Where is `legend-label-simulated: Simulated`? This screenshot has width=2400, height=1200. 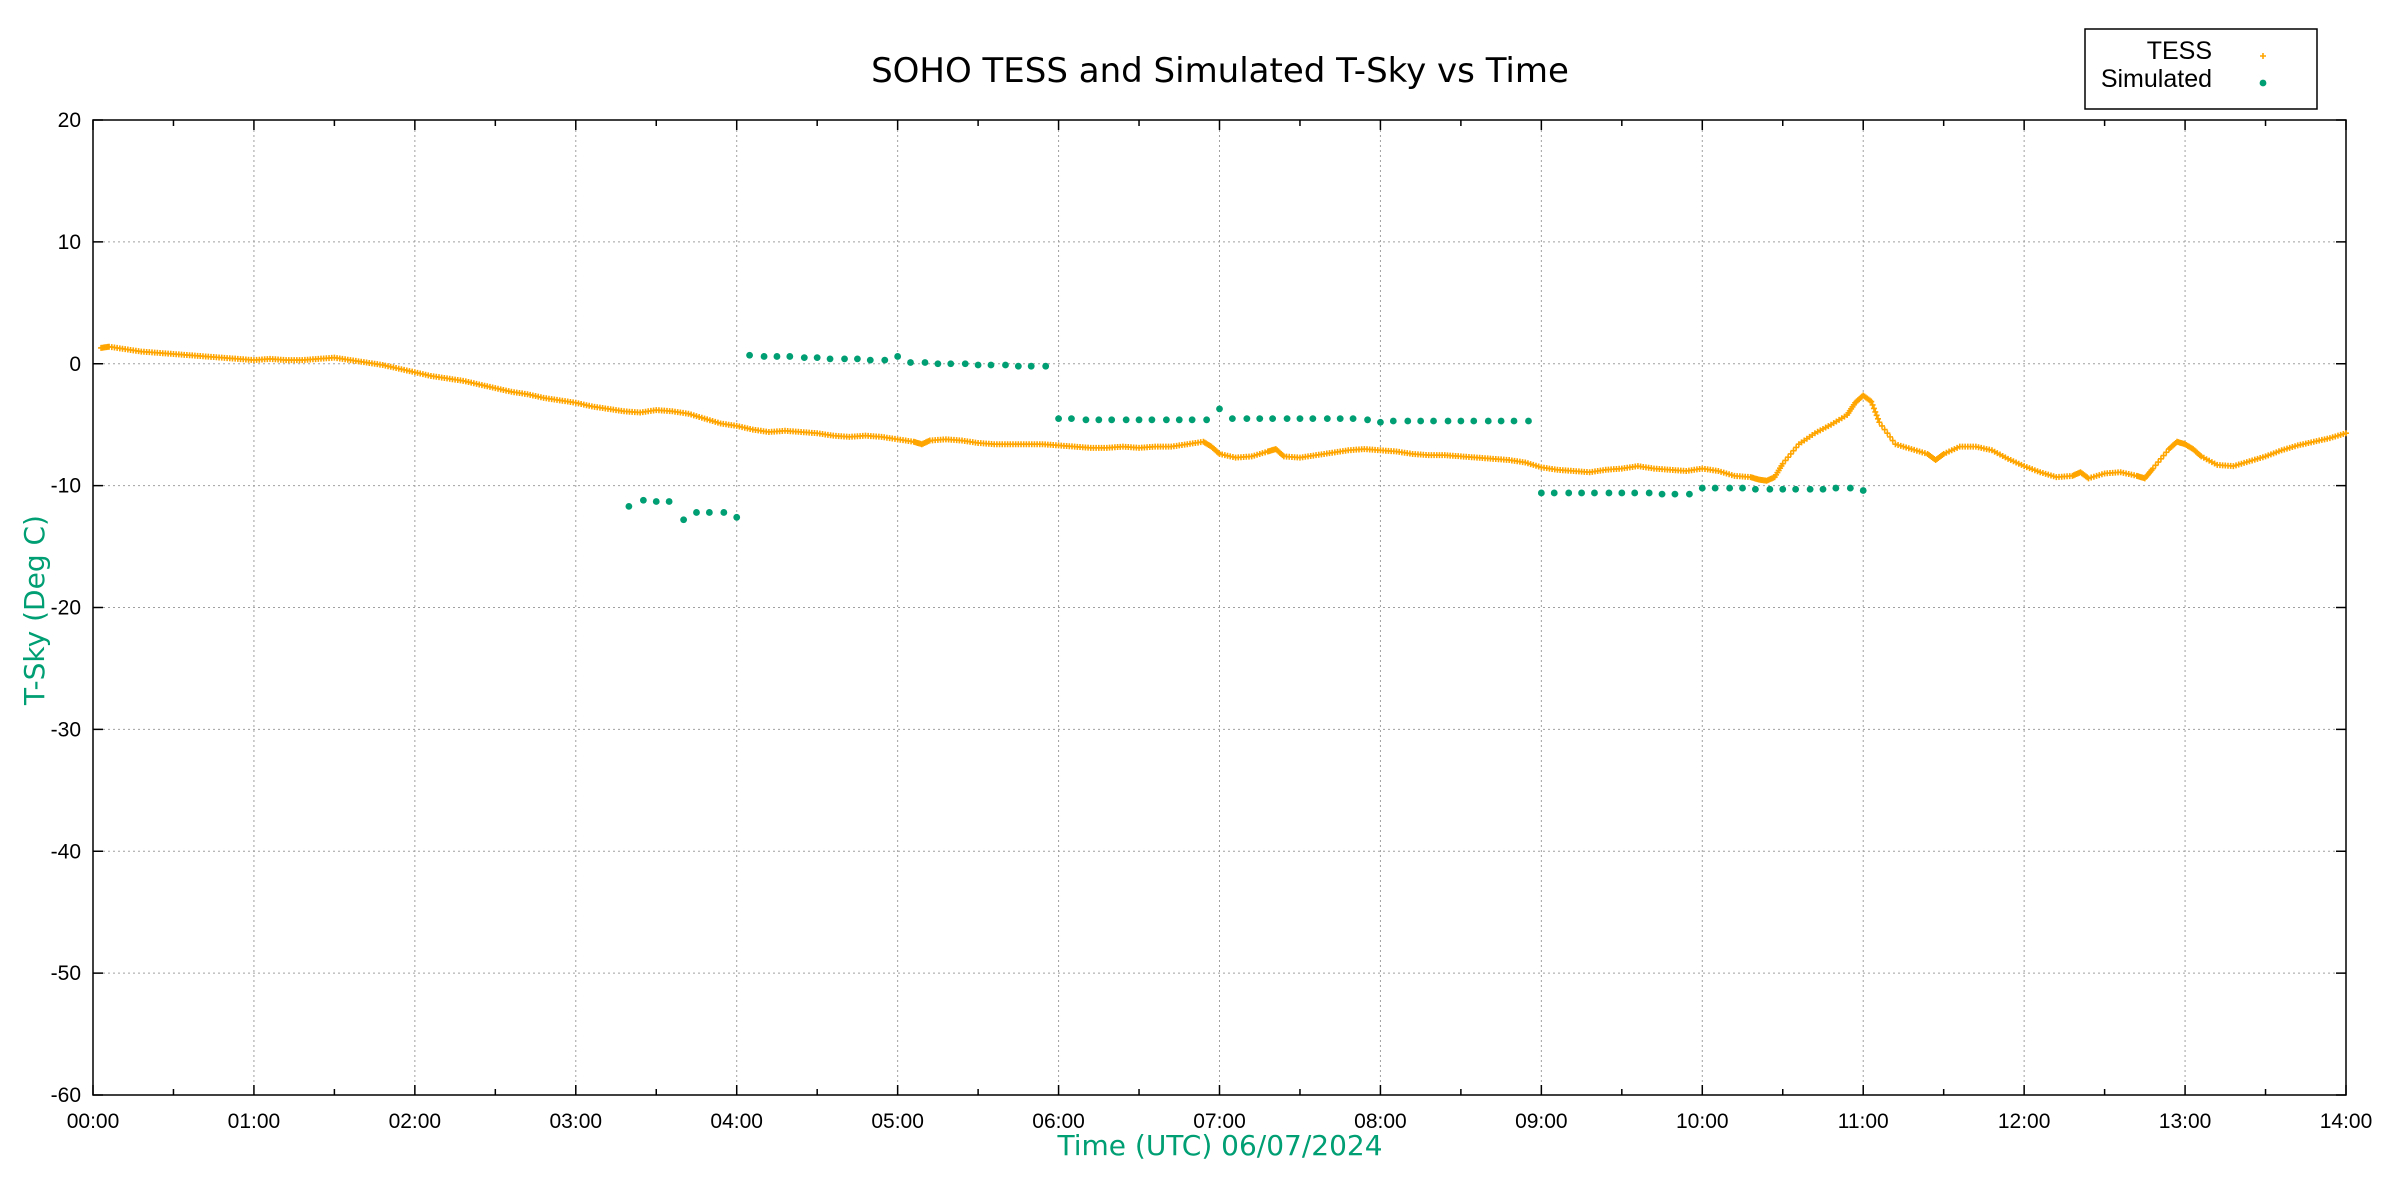 legend-label-simulated: Simulated is located at coordinates (2156, 79).